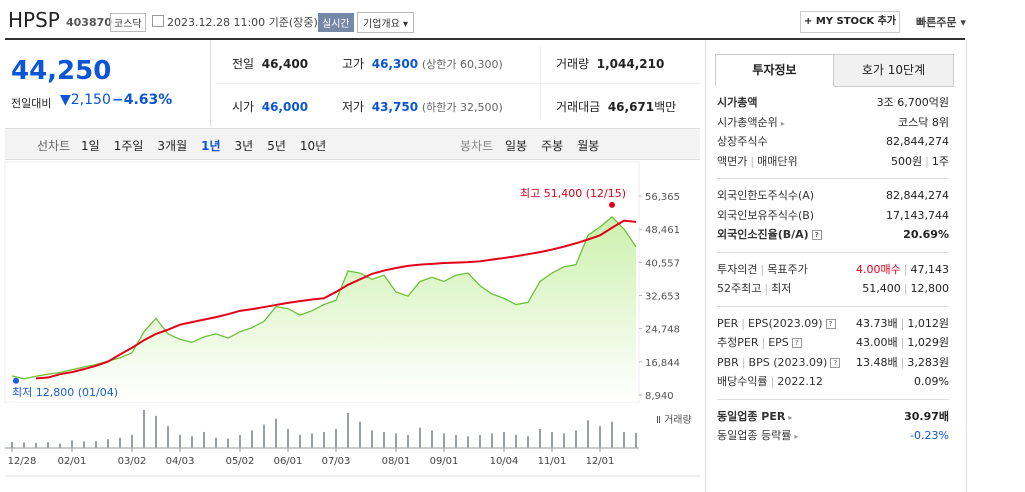 The width and height of the screenshot is (1025, 492). Describe the element at coordinates (928, 342) in the screenshot. I see `info-value: 1,029원` at that location.